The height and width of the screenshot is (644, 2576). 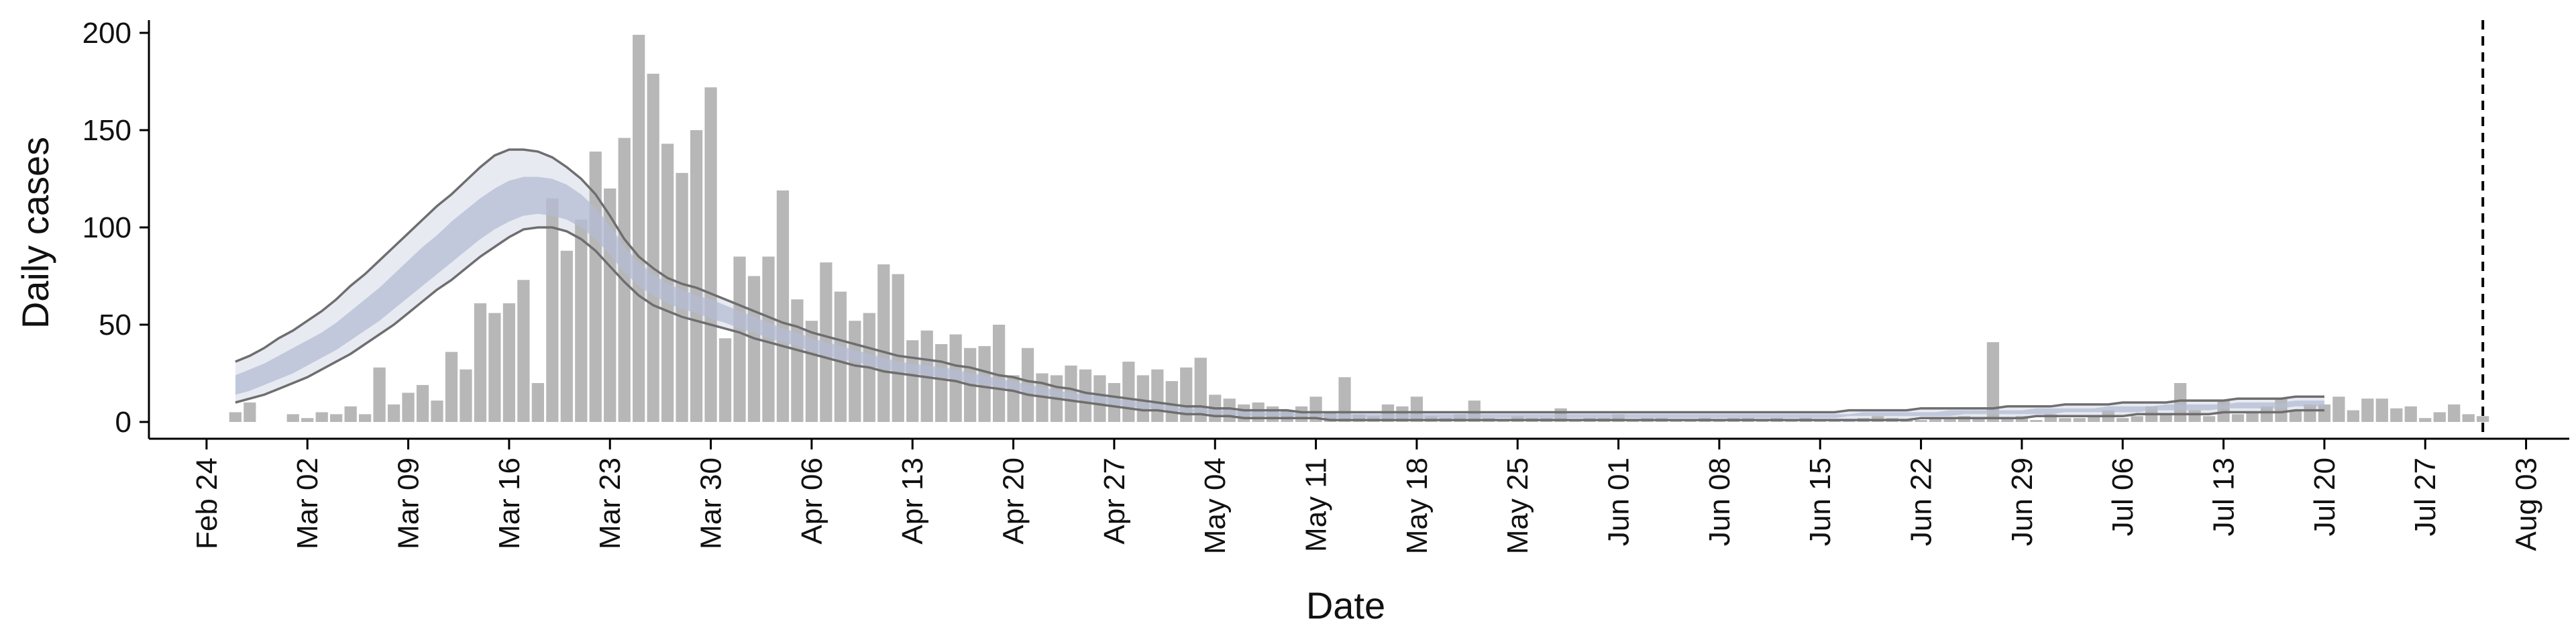 What do you see at coordinates (123, 422) in the screenshot?
I see `y-tick-label: 0` at bounding box center [123, 422].